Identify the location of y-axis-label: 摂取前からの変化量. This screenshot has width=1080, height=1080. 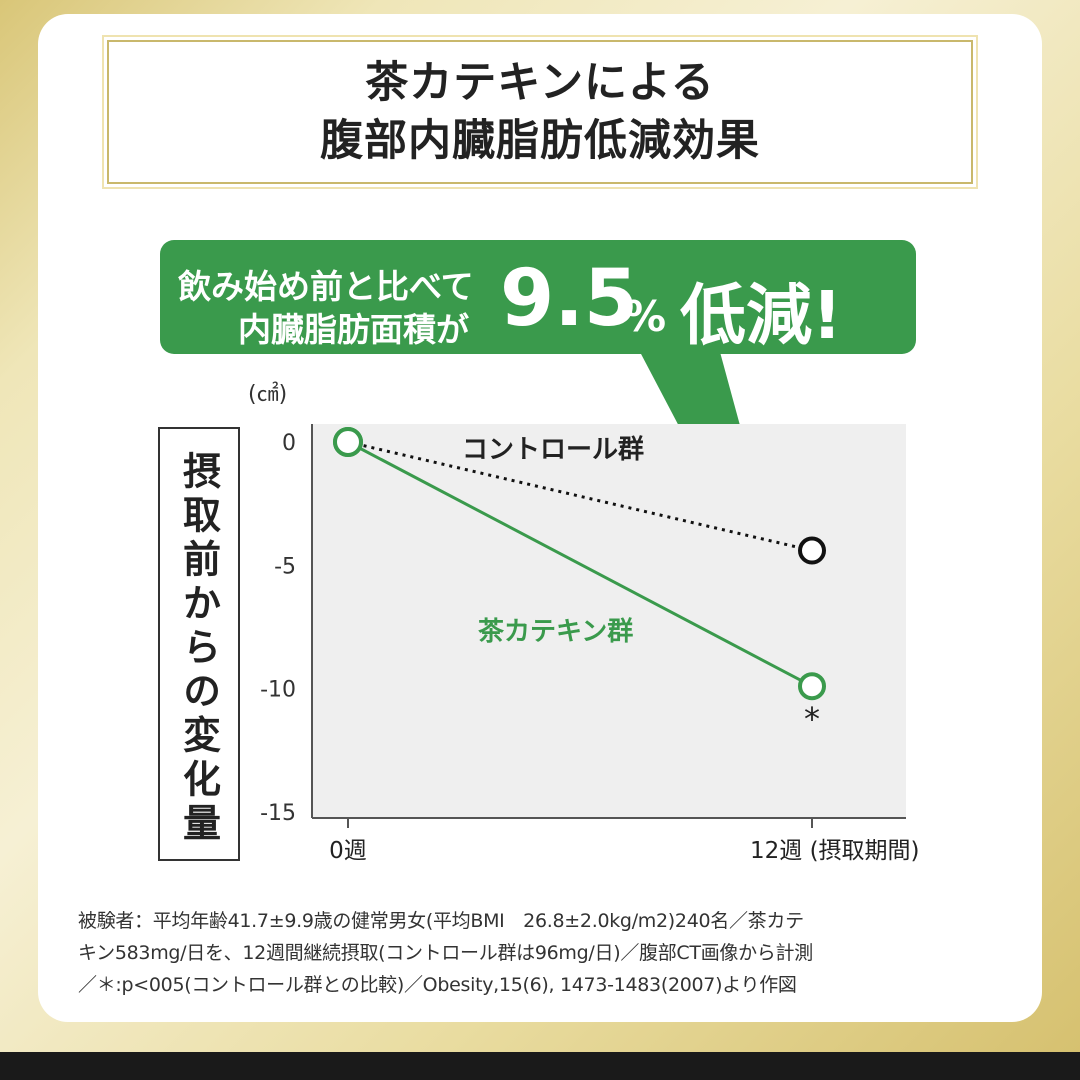
(198, 649).